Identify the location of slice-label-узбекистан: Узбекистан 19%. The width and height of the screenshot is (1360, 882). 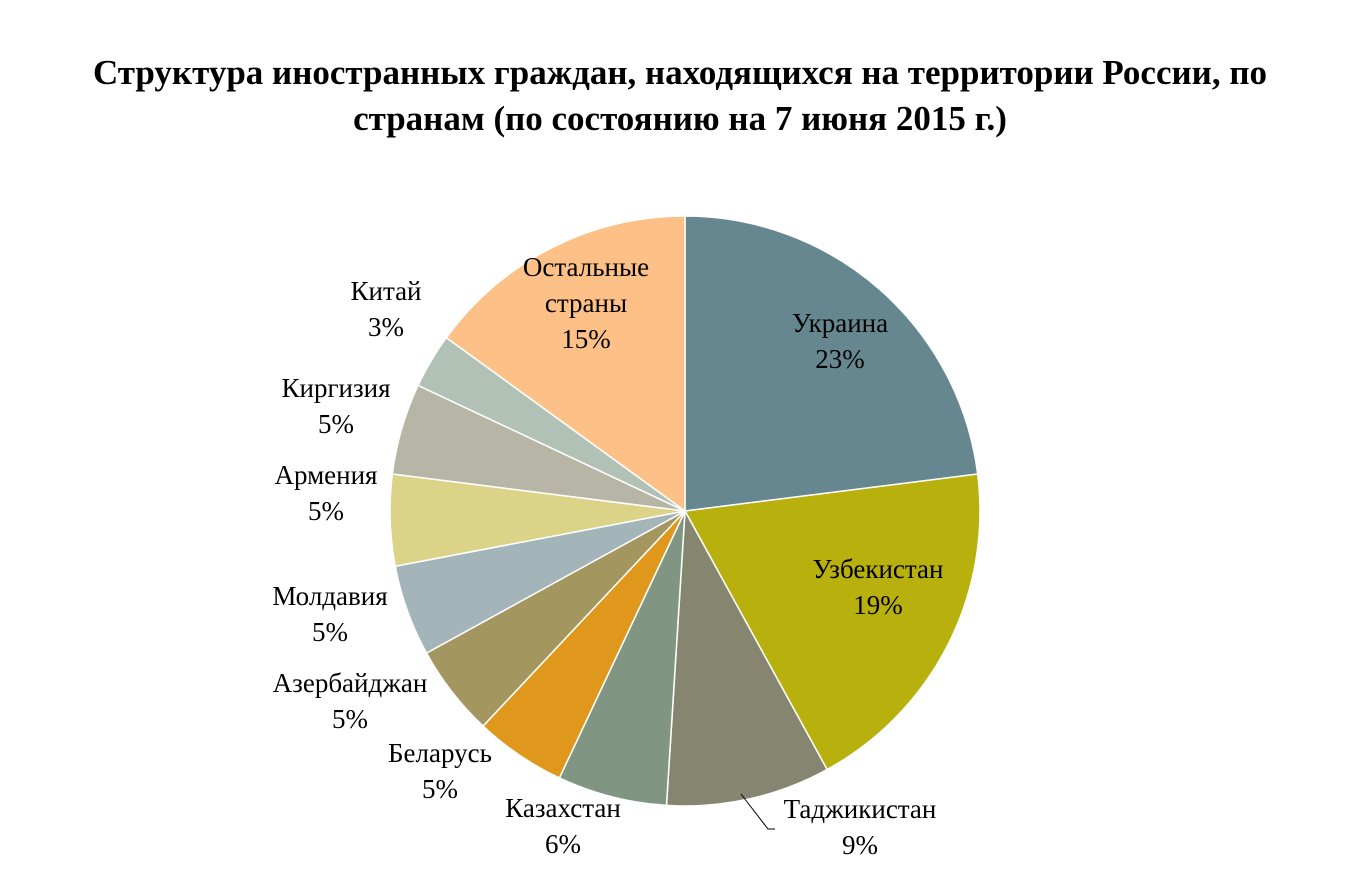
(878, 587).